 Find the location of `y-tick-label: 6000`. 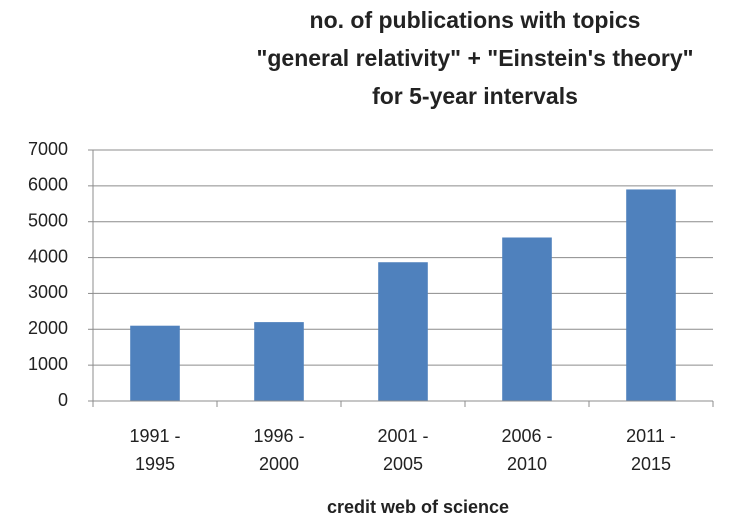

y-tick-label: 6000 is located at coordinates (48, 185).